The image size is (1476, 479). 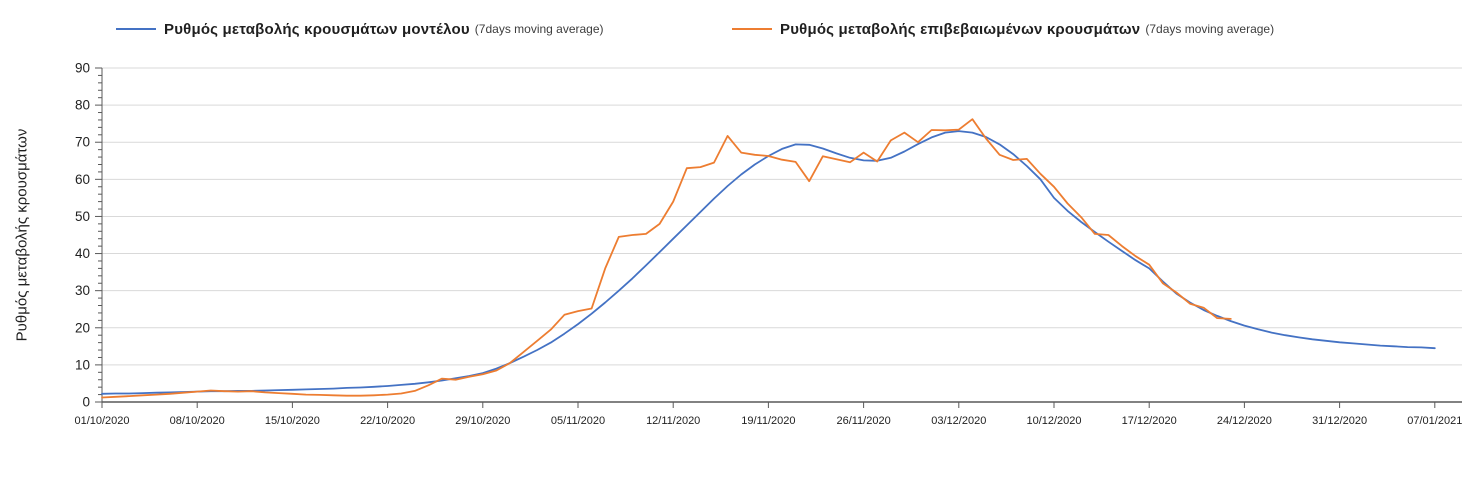 I want to click on x-tick-label: 19/11/2020, so click(x=768, y=421).